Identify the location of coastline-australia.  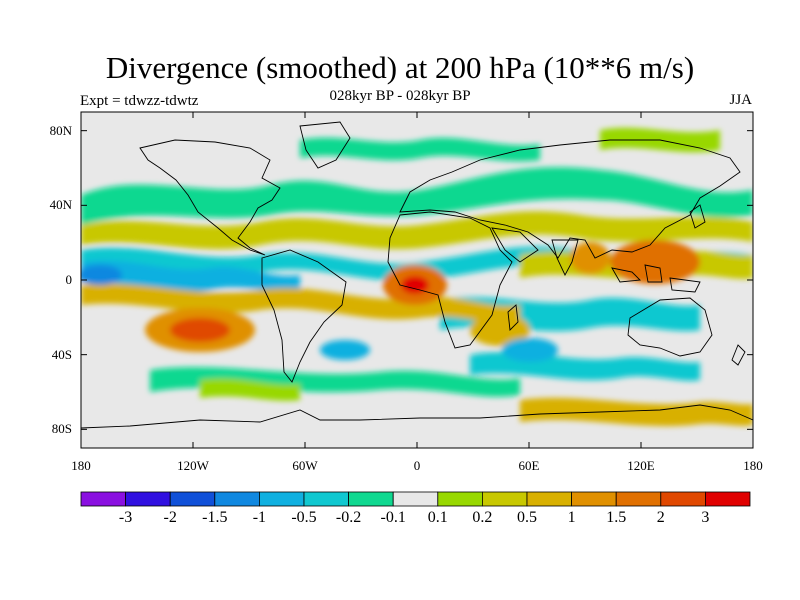
(670, 327).